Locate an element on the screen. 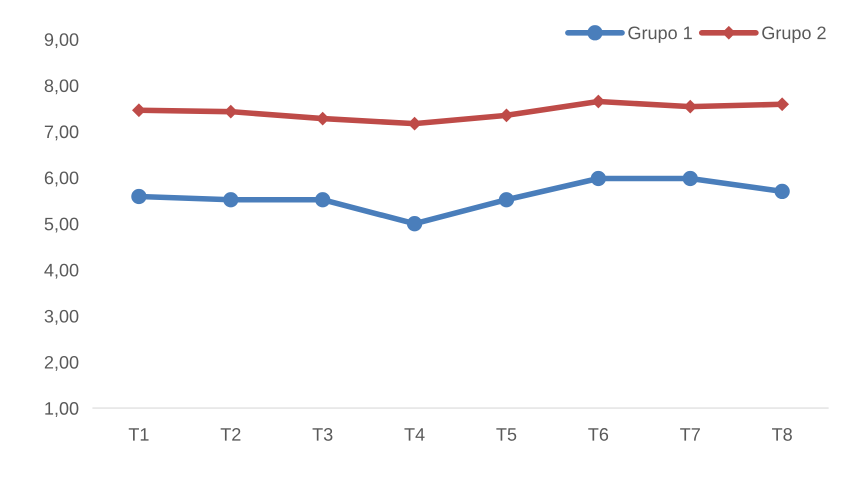 This screenshot has width=845, height=479. legend-label: Grupo 1 is located at coordinates (660, 34).